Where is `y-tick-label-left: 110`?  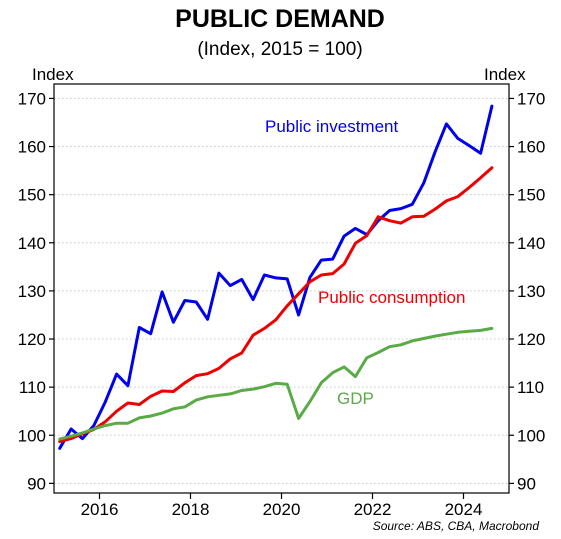
y-tick-label-left: 110 is located at coordinates (32, 387).